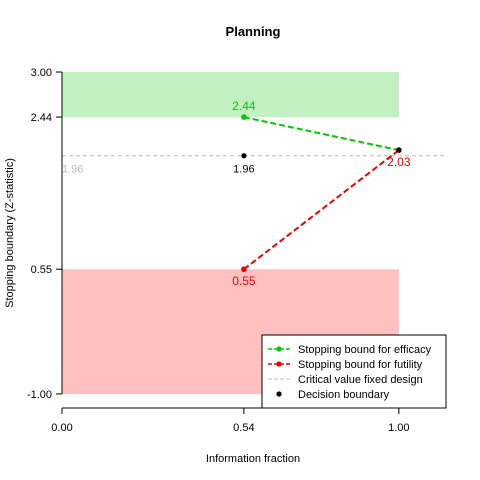 This screenshot has width=480, height=480. What do you see at coordinates (360, 380) in the screenshot?
I see `legend-entry-label: Critical value fixed design` at bounding box center [360, 380].